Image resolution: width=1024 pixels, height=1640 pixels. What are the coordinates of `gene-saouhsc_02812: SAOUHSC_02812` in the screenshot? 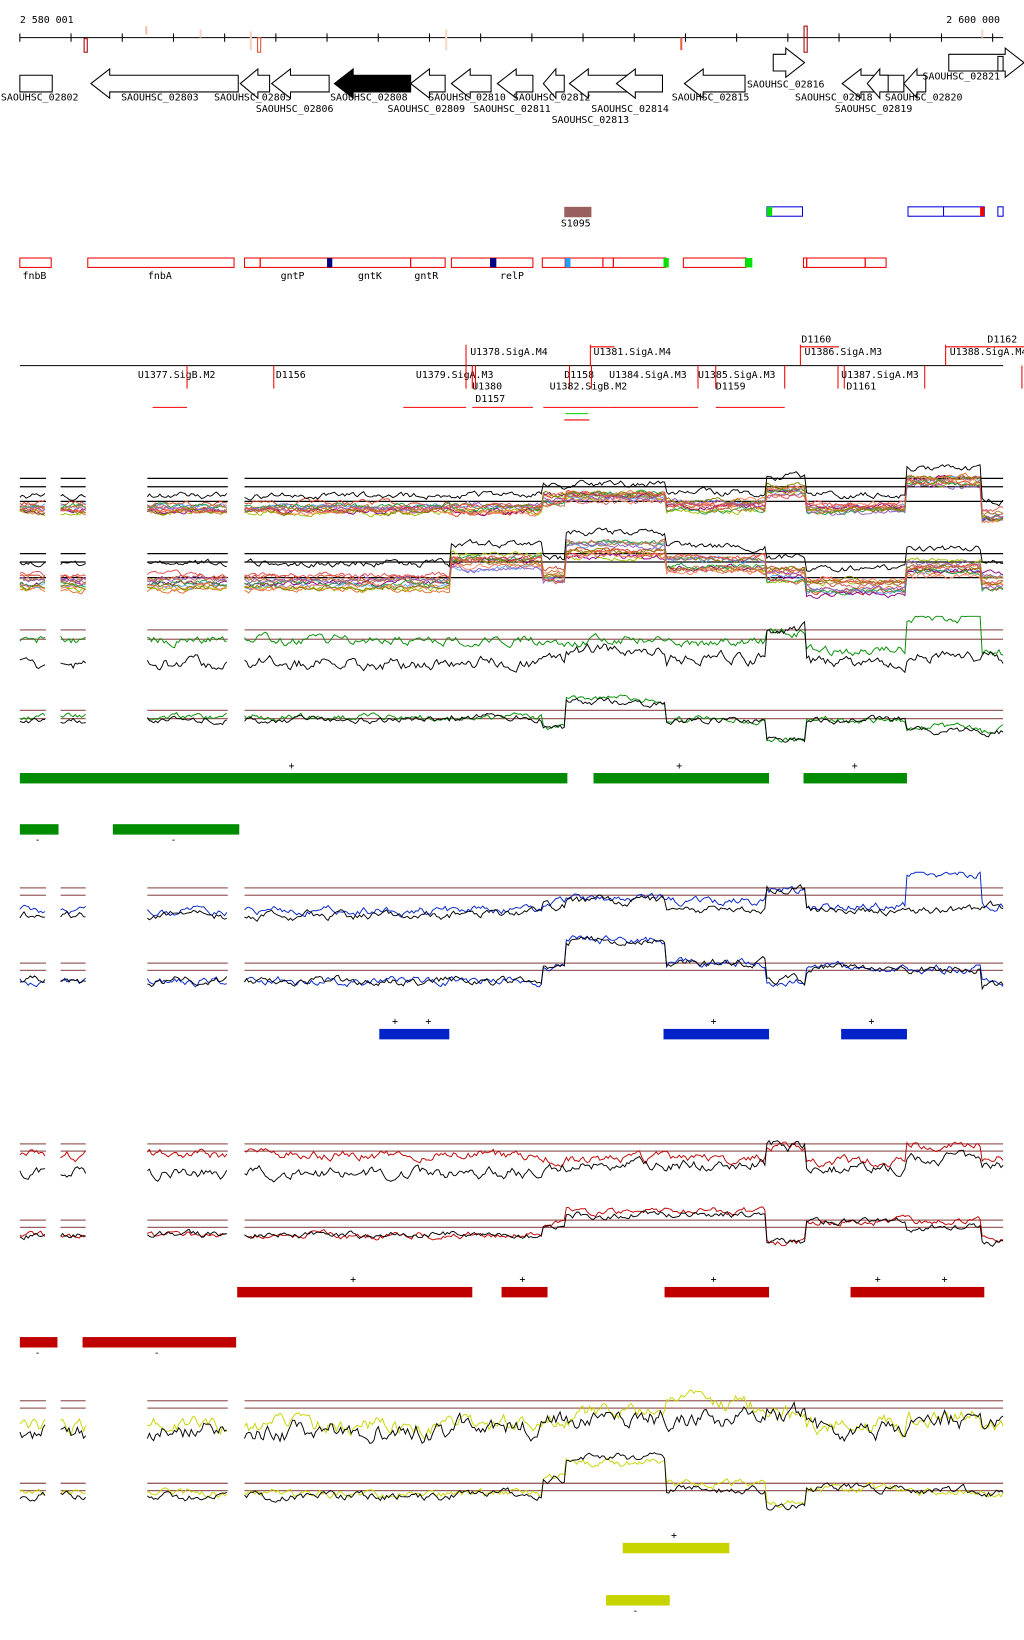 It's located at (552, 85).